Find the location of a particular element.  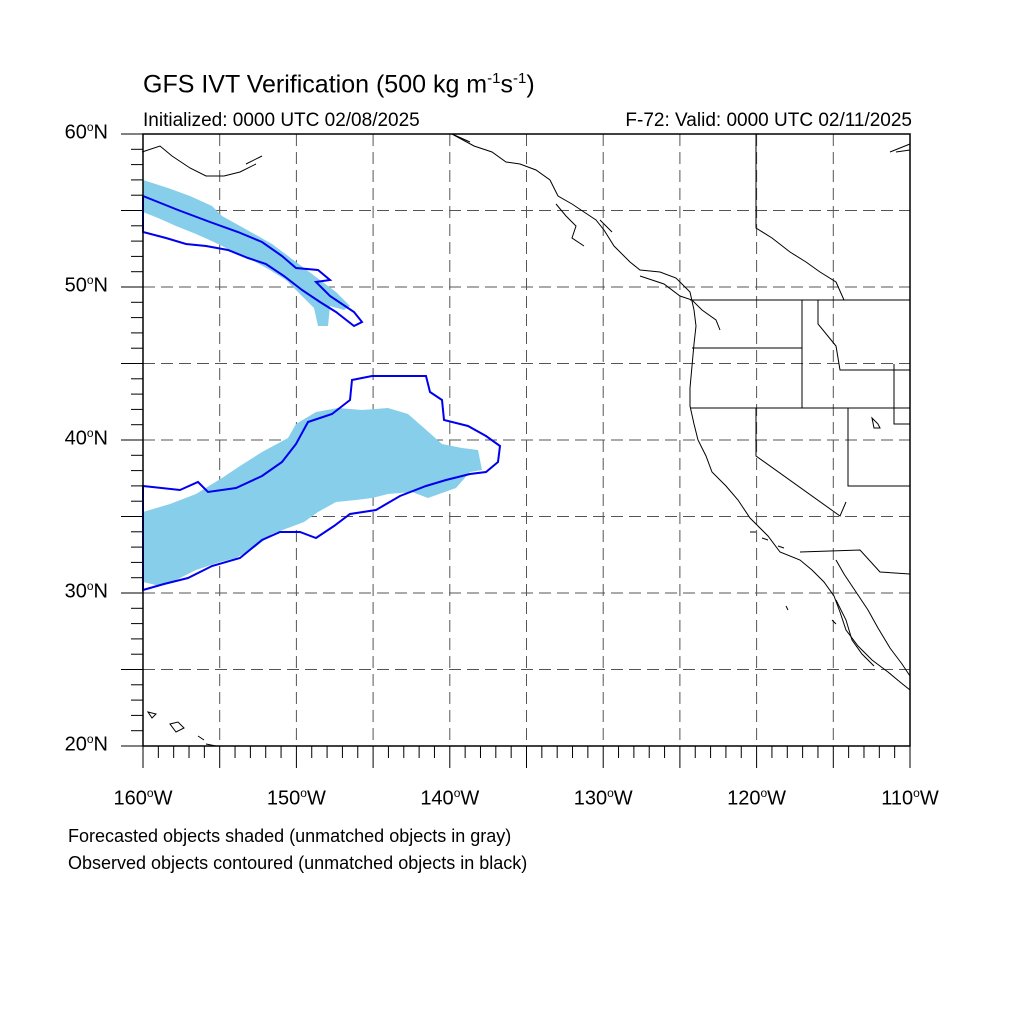

lon-label: 120oW is located at coordinates (757, 798).